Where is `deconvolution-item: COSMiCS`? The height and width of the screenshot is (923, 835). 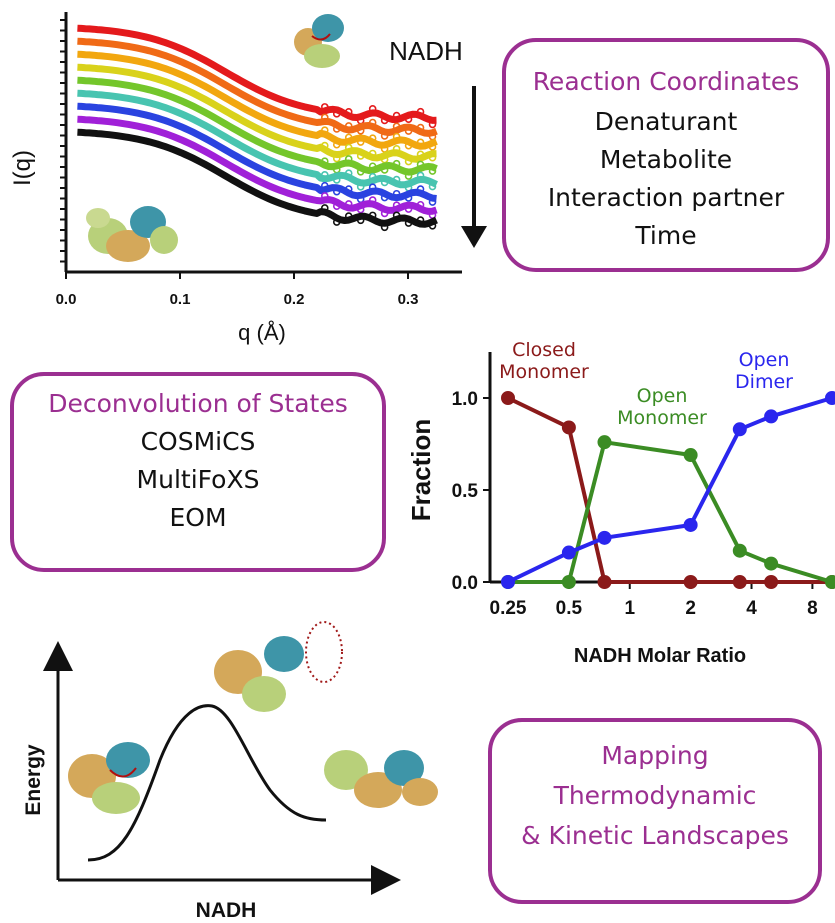
deconvolution-item: COSMiCS is located at coordinates (198, 441).